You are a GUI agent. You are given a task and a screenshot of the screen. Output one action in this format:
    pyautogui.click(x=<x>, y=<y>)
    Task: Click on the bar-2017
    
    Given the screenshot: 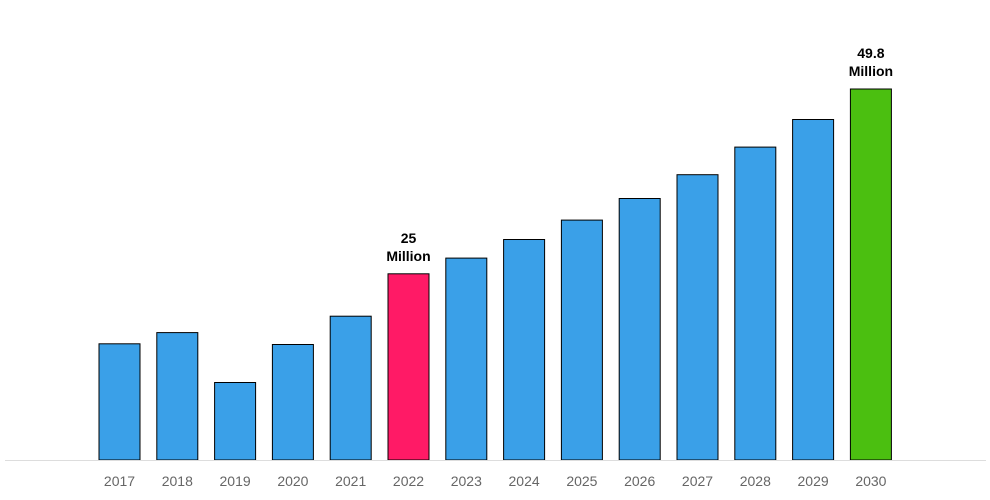 What is the action you would take?
    pyautogui.click(x=119, y=402)
    